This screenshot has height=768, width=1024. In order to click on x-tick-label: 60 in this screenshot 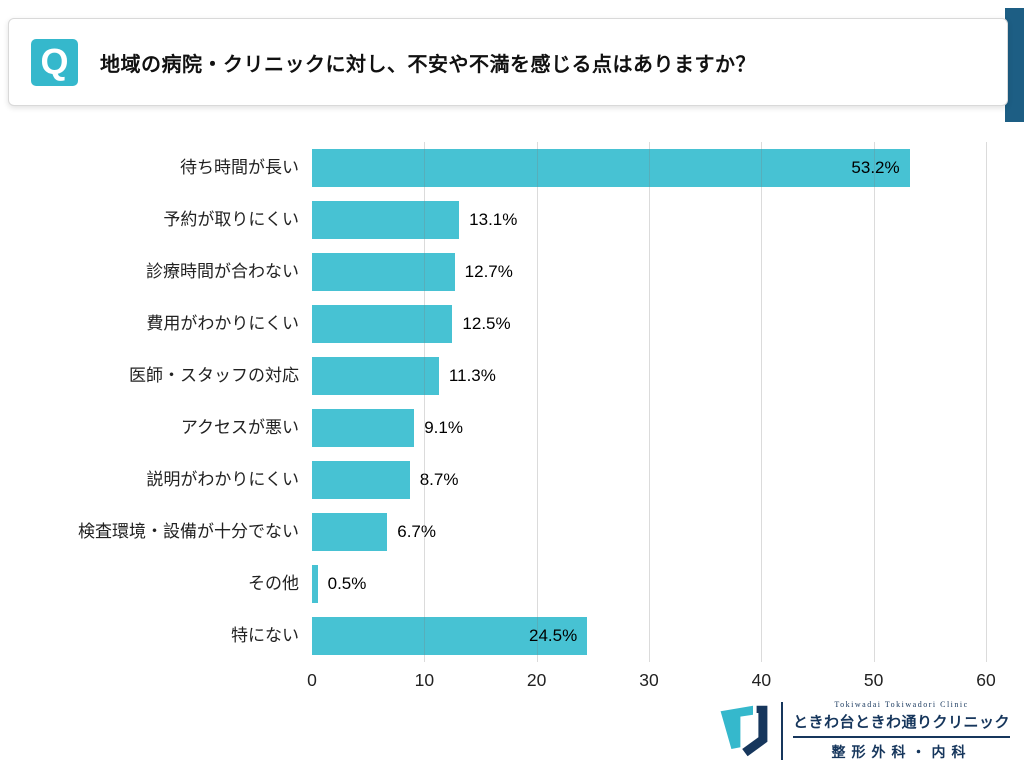, I will do `click(986, 680)`.